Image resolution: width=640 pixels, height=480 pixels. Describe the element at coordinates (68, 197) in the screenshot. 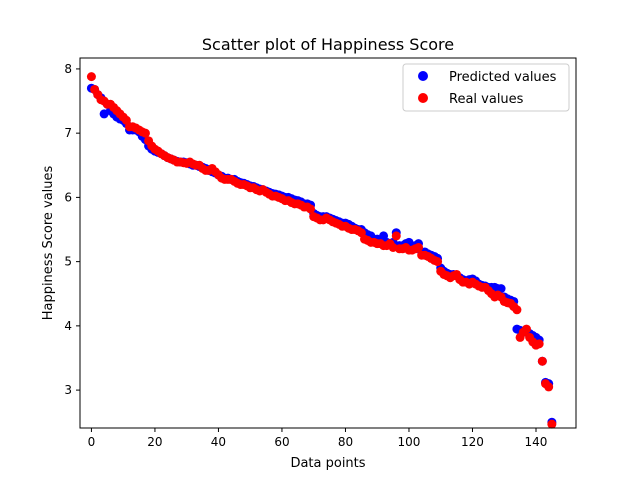

I see `y-tick-label: 6` at that location.